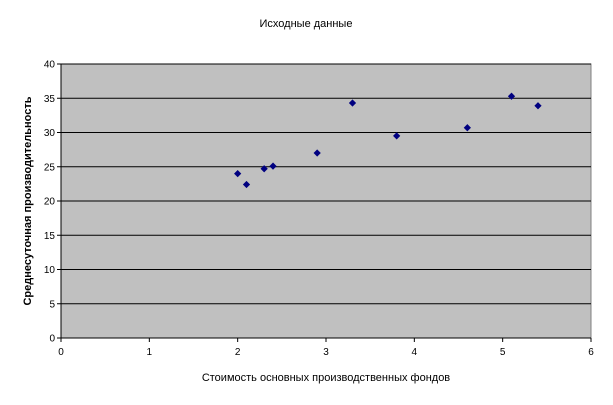  What do you see at coordinates (388, 140) in the screenshot?
I see `data-points` at bounding box center [388, 140].